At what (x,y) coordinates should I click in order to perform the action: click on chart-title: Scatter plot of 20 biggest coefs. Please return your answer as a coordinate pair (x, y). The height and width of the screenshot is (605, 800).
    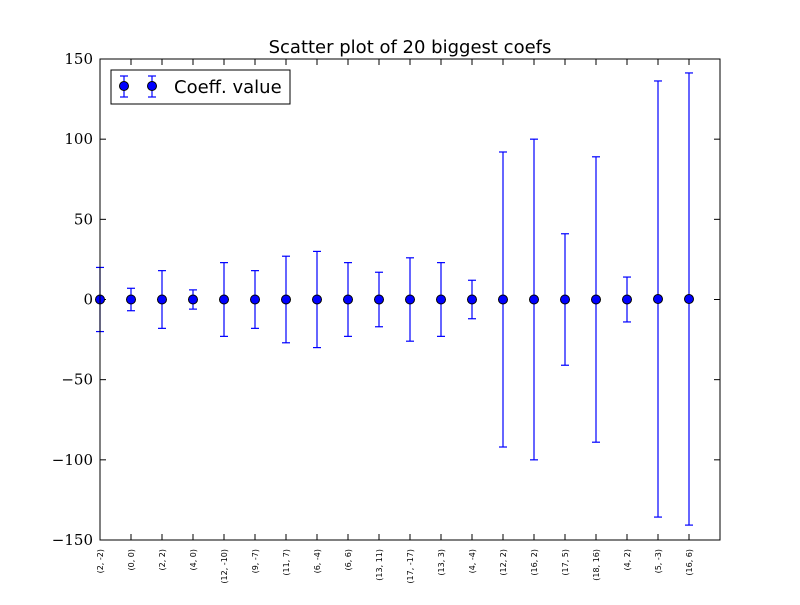
    Looking at the image, I should click on (410, 47).